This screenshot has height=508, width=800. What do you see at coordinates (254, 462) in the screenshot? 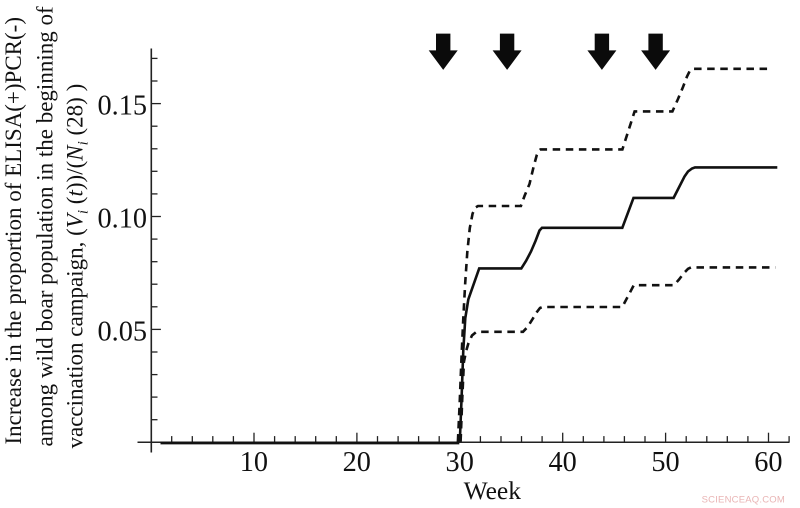
I see `svg-text: 10` at bounding box center [254, 462].